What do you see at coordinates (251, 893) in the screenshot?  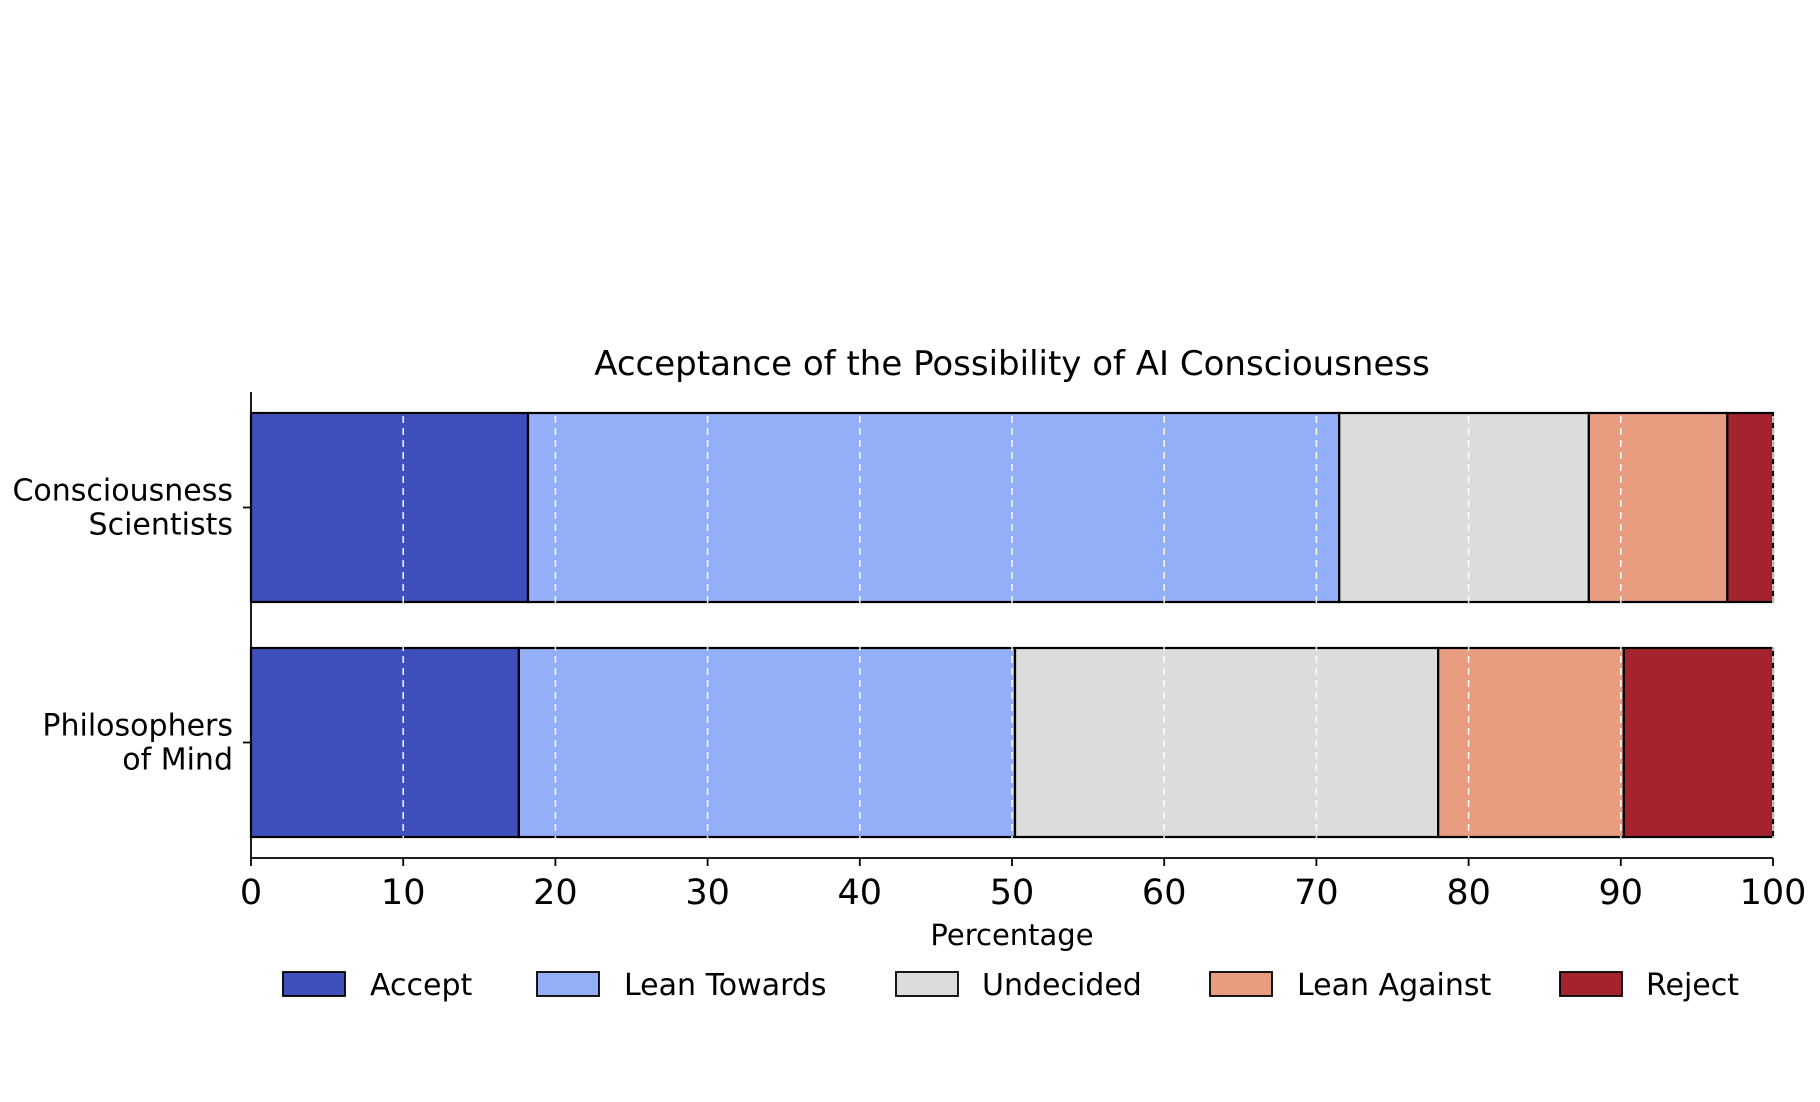 I see `x-tick-label: 0` at bounding box center [251, 893].